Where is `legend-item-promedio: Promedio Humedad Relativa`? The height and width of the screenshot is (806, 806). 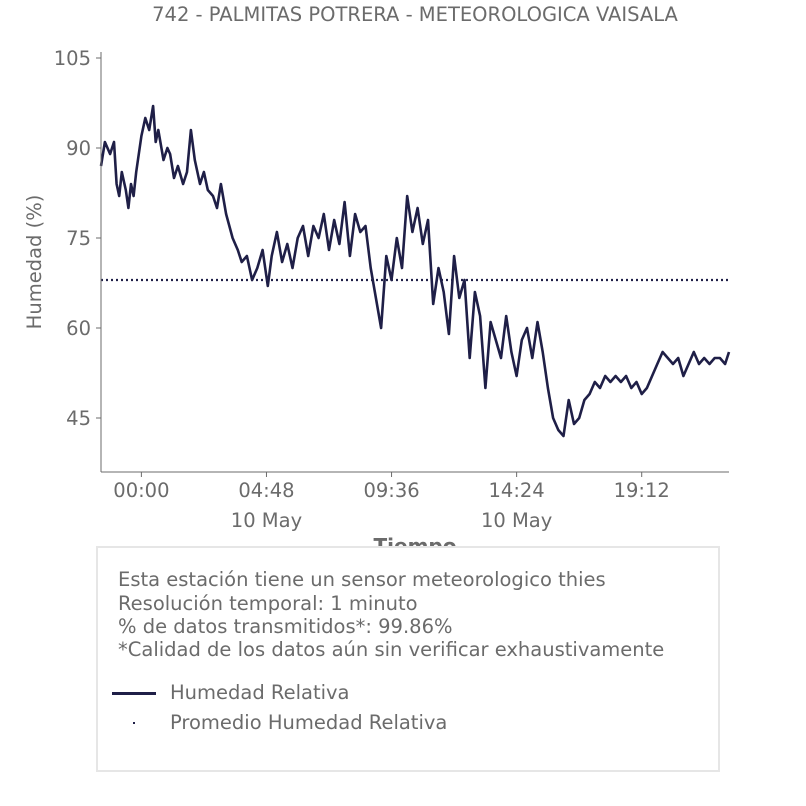 legend-item-promedio: Promedio Humedad Relativa is located at coordinates (310, 723).